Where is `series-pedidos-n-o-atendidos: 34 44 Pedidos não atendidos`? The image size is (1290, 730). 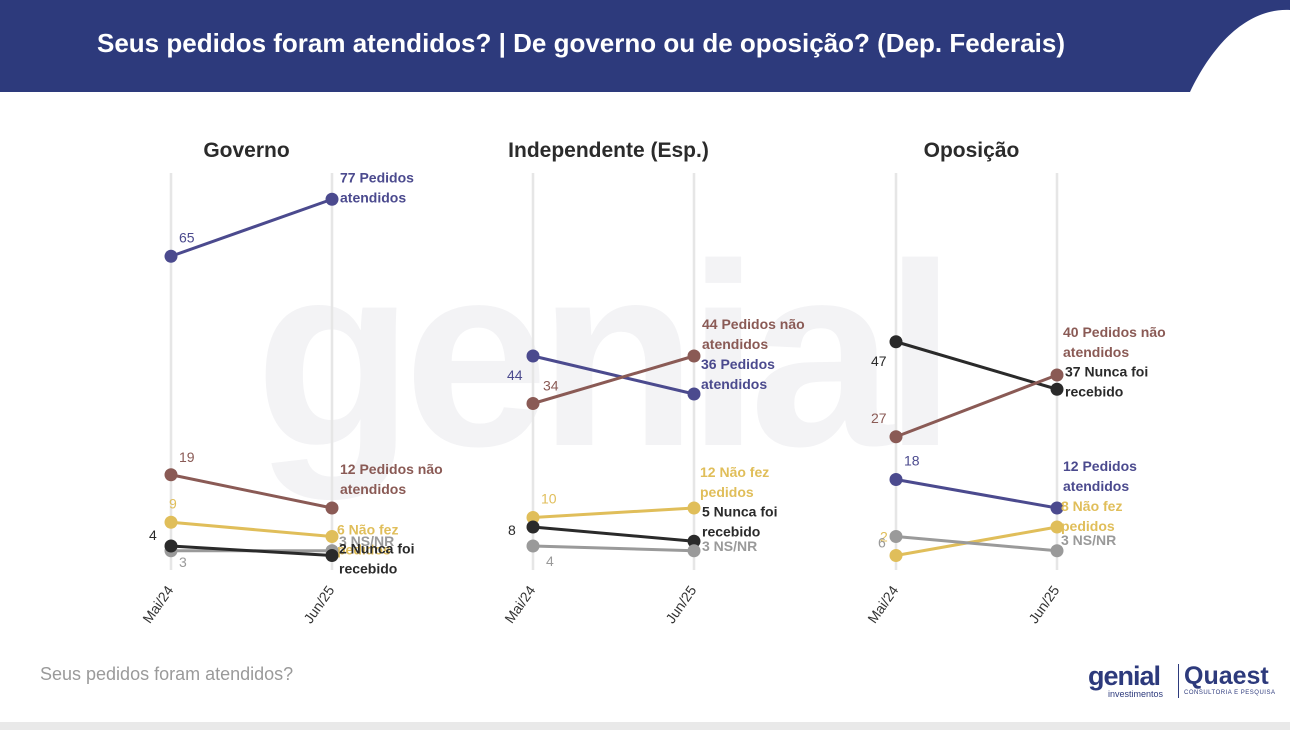 series-pedidos-n-o-atendidos: 34 44 Pedidos não atendidos is located at coordinates (665, 363).